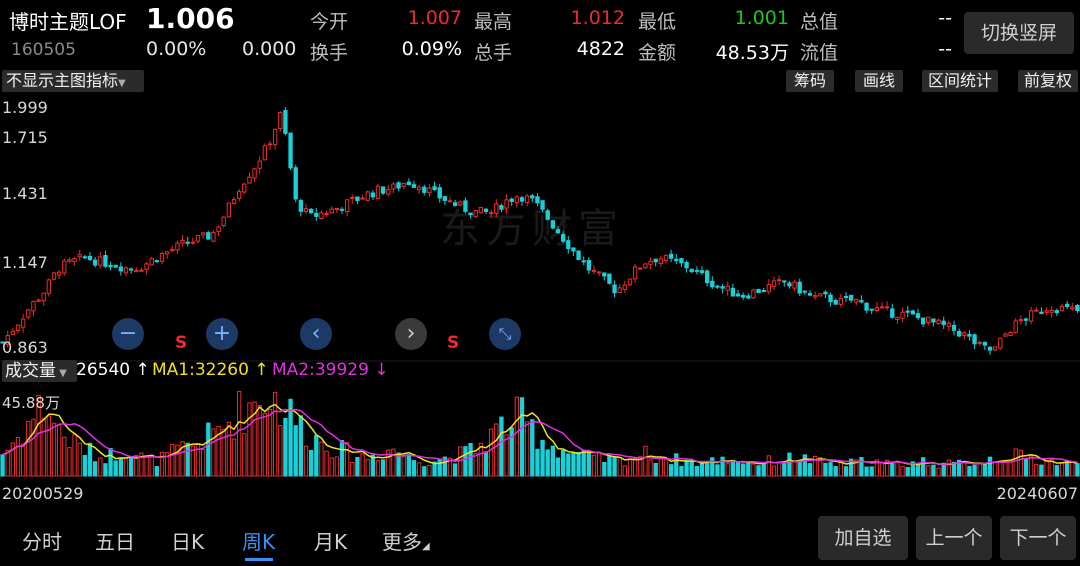 The image size is (1080, 566). Describe the element at coordinates (42, 542) in the screenshot. I see `tab-intraday: 分时` at that location.